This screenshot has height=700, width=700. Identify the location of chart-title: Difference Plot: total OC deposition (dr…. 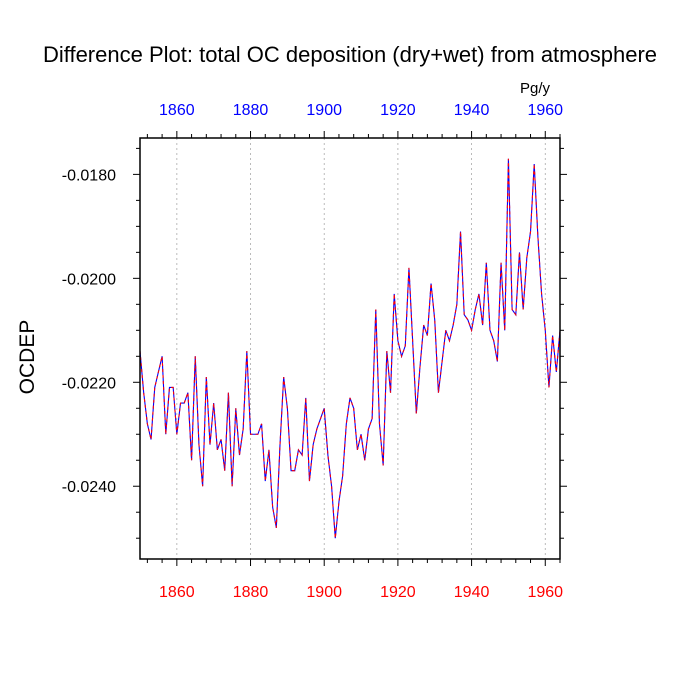
(350, 54).